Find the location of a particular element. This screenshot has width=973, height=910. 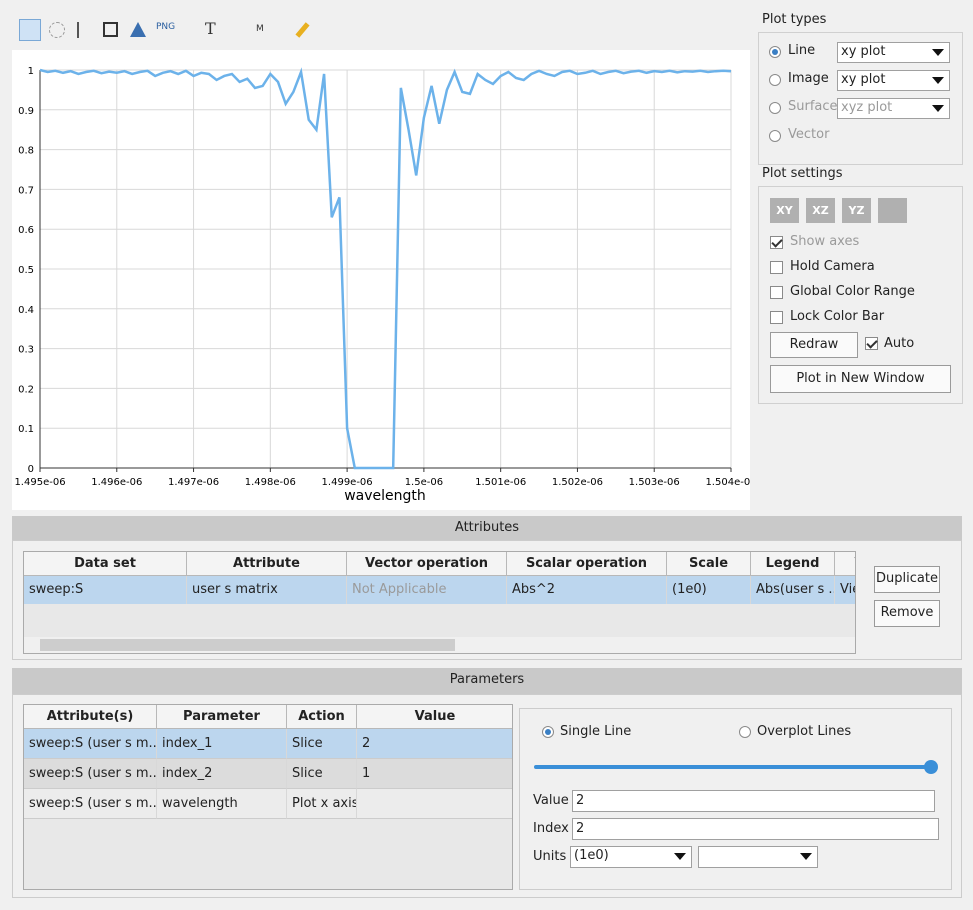

column-header: Vector operation is located at coordinates (427, 564).